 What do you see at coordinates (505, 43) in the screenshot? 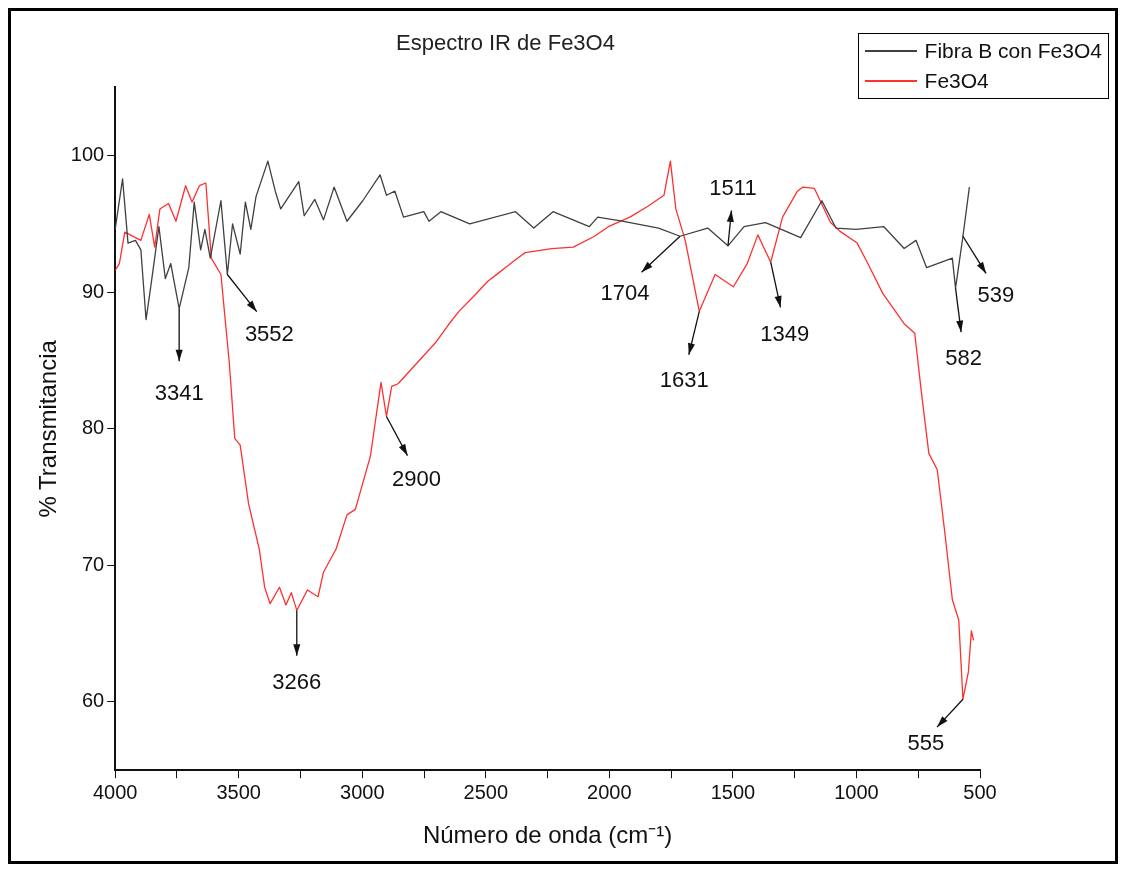
I see `chart-title: Espectro IR de Fe3O4` at bounding box center [505, 43].